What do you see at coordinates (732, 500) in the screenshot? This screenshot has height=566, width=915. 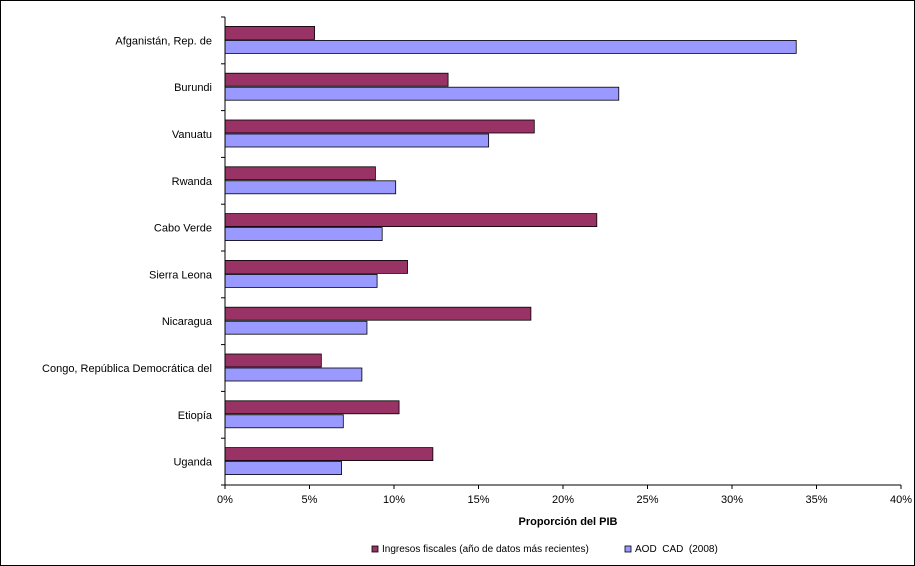 I see `x-tick-label: 30%` at bounding box center [732, 500].